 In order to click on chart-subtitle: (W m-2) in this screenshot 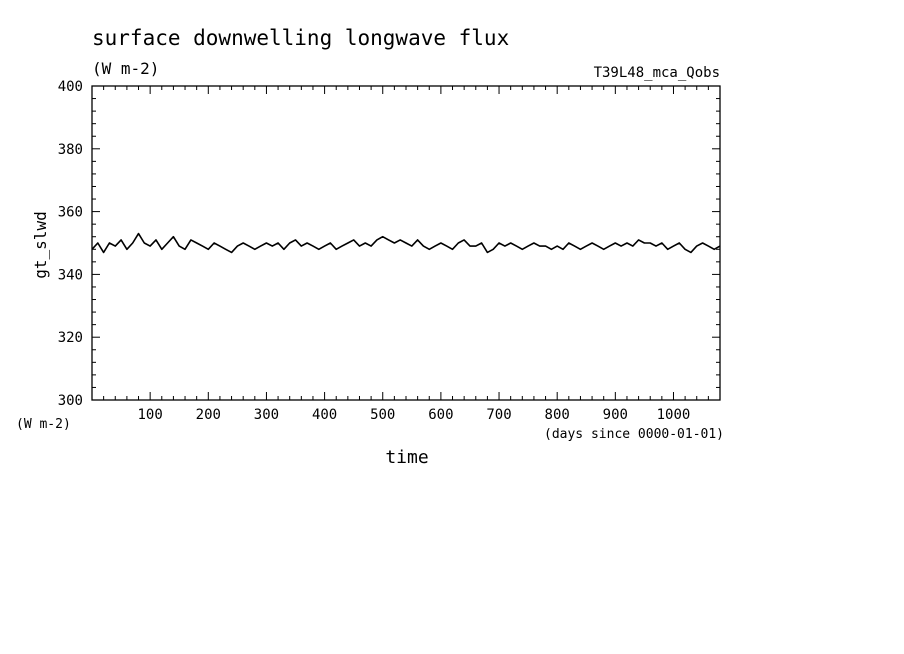, I will do `click(125, 68)`.